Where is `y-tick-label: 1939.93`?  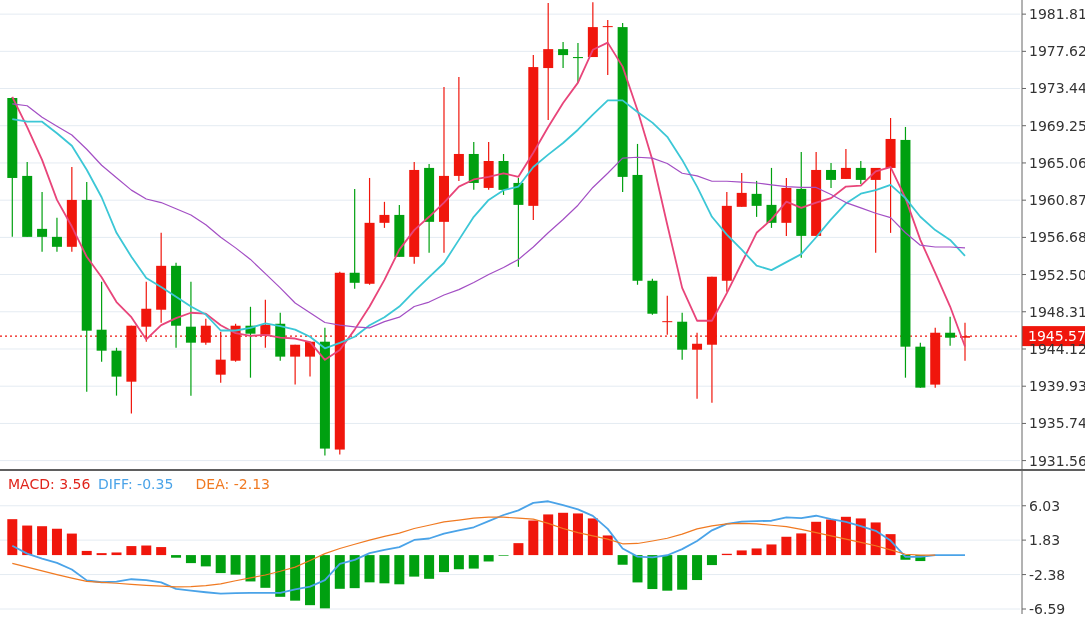 y-tick-label: 1939.93 is located at coordinates (1057, 386).